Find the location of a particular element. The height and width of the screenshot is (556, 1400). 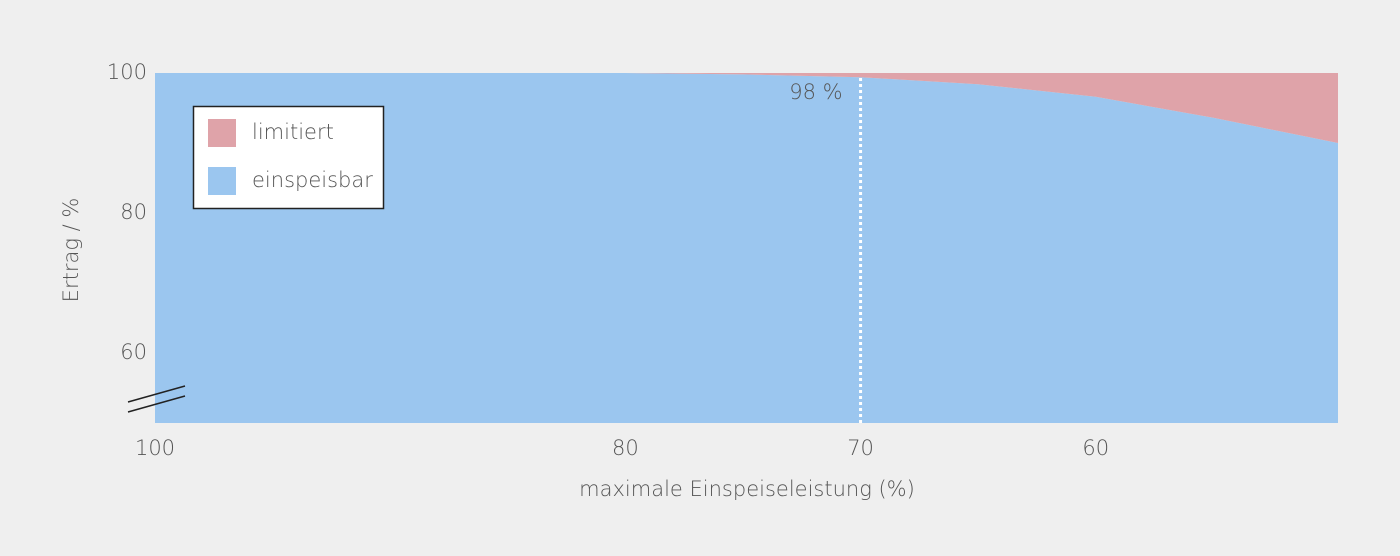

x-tick-label: 100 is located at coordinates (155, 448).